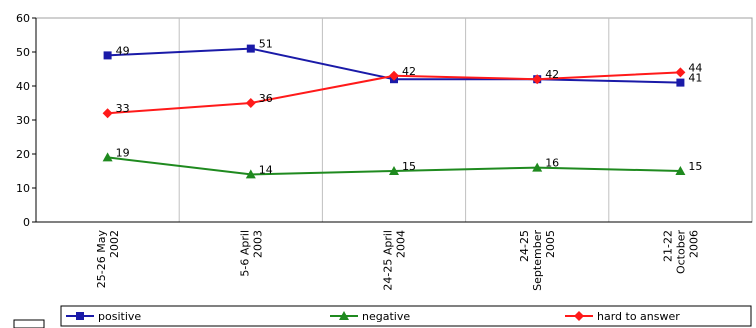  I want to click on x-category-label: 25-26 May2002, so click(108, 259).